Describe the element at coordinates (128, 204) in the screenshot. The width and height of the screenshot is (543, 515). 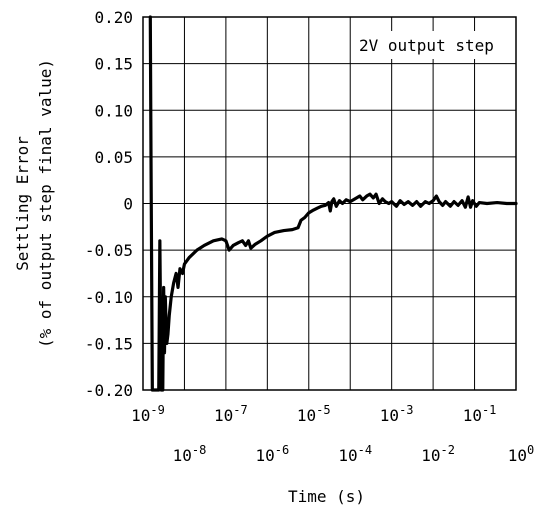
I see `y-tick-label: 0` at that location.